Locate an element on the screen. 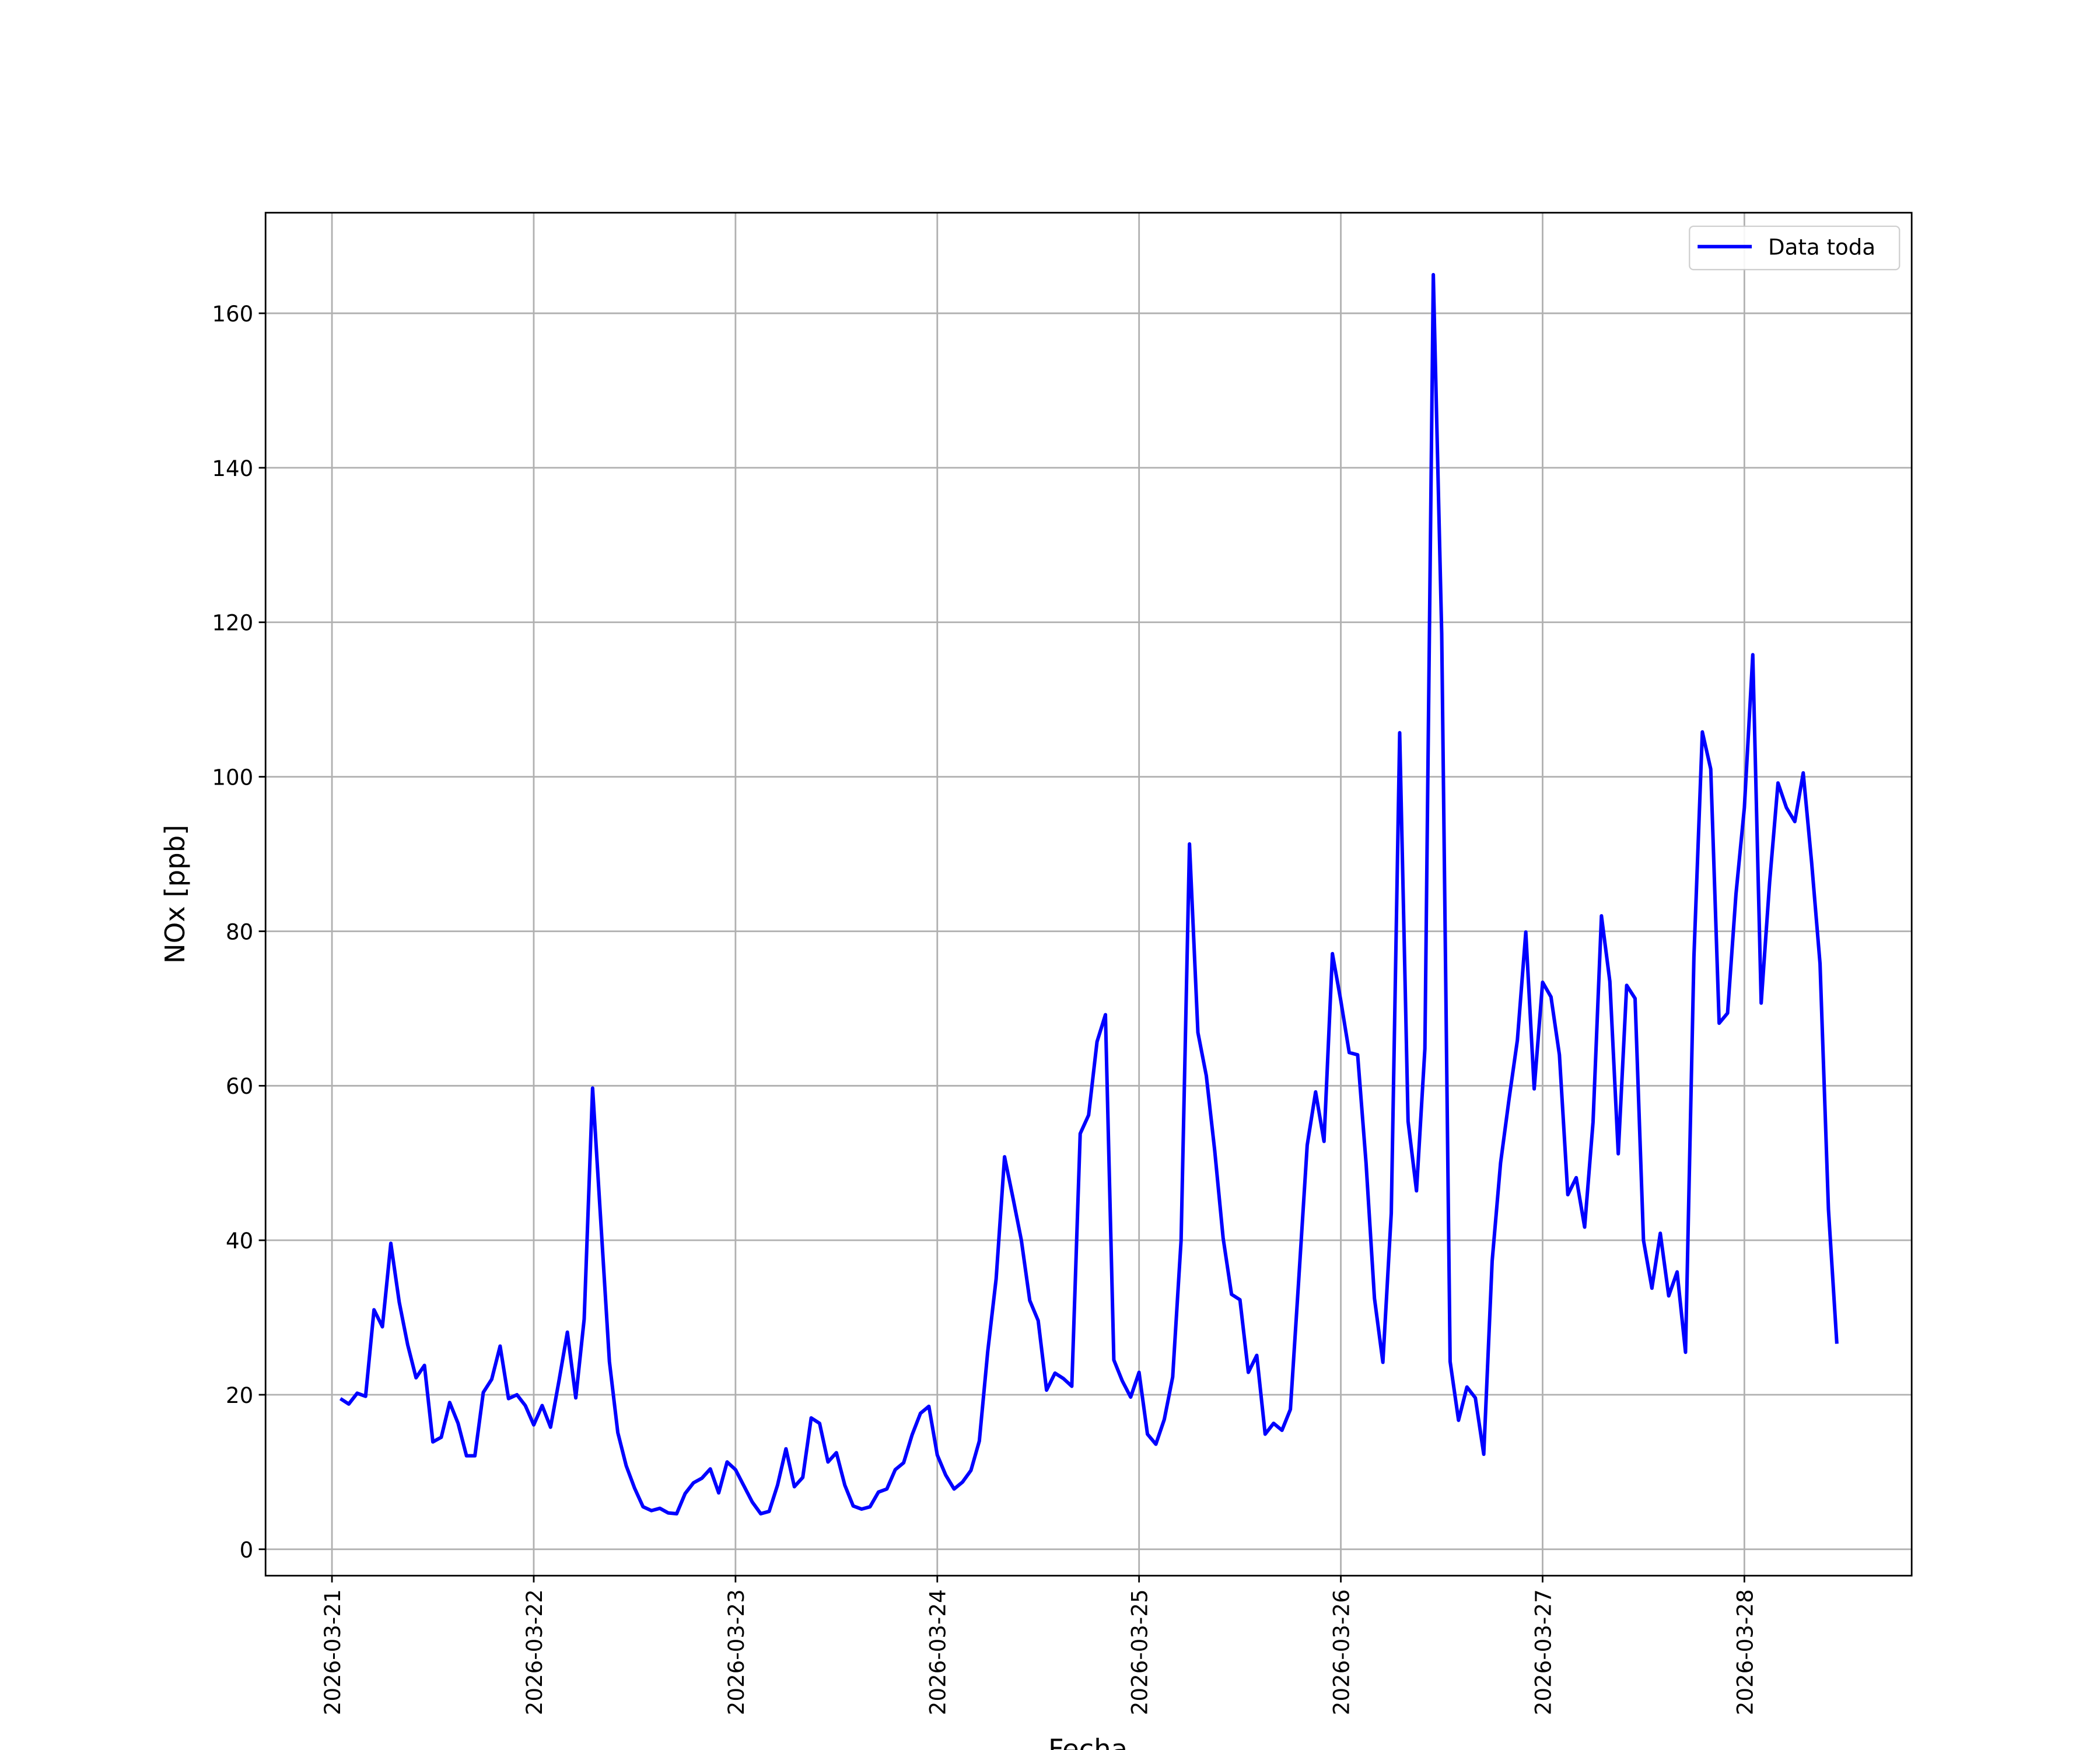 Image resolution: width=2100 pixels, height=1750 pixels. y-tick-label: 140 is located at coordinates (232, 468).